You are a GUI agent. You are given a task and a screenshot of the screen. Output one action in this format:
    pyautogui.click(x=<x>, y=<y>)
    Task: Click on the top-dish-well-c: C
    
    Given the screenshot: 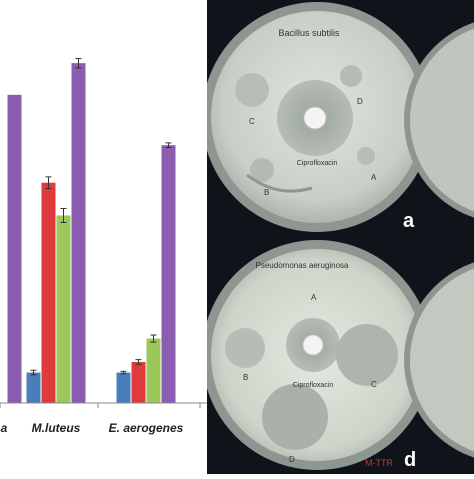 What is the action you would take?
    pyautogui.click(x=252, y=121)
    